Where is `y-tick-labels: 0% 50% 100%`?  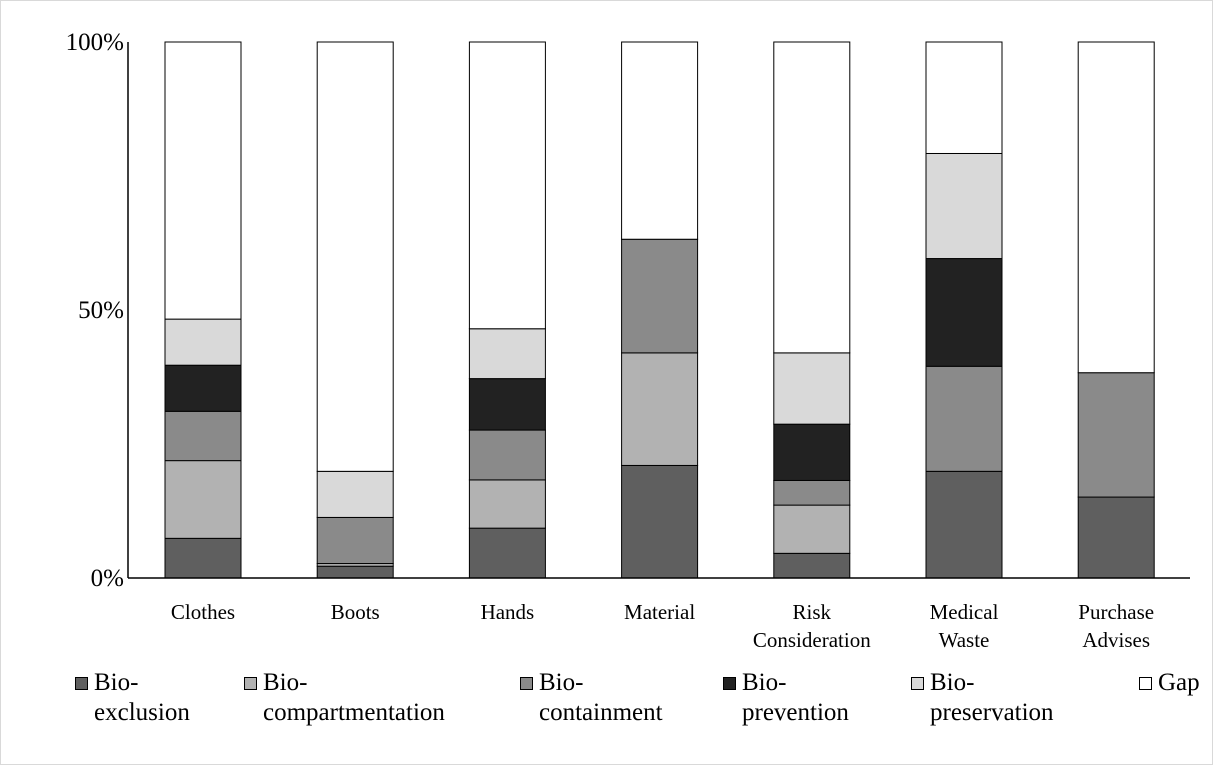 y-tick-labels: 0% 50% 100% is located at coordinates (95, 310).